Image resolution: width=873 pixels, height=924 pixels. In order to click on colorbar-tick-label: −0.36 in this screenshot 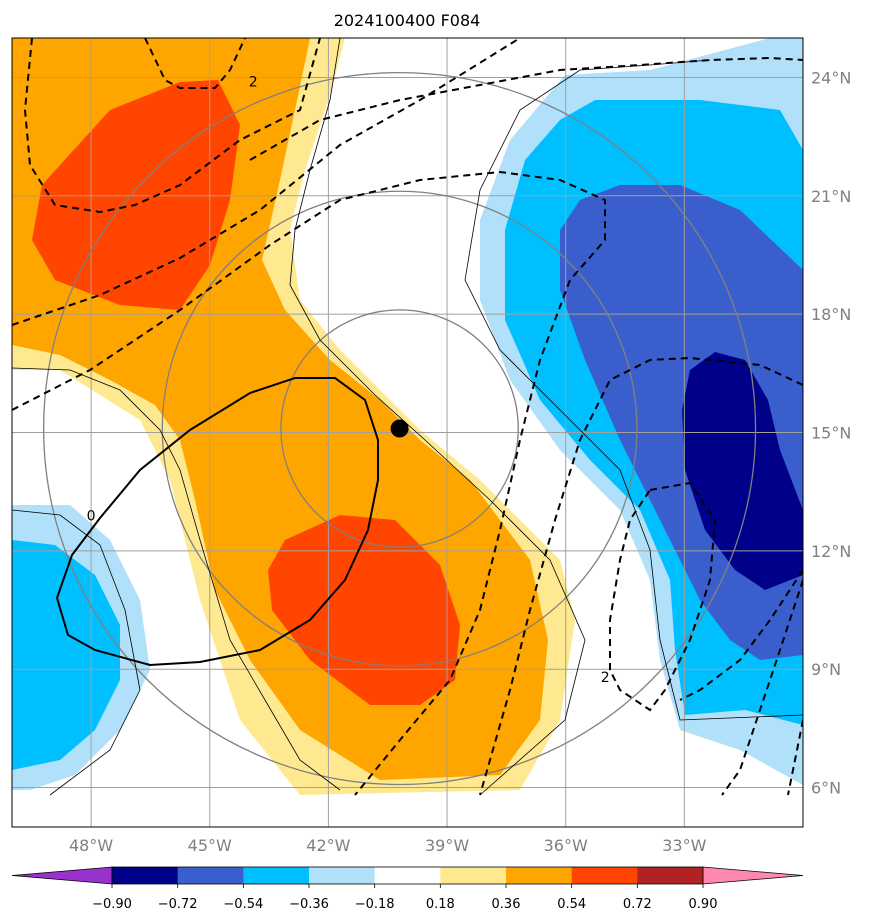, I will do `click(309, 904)`.